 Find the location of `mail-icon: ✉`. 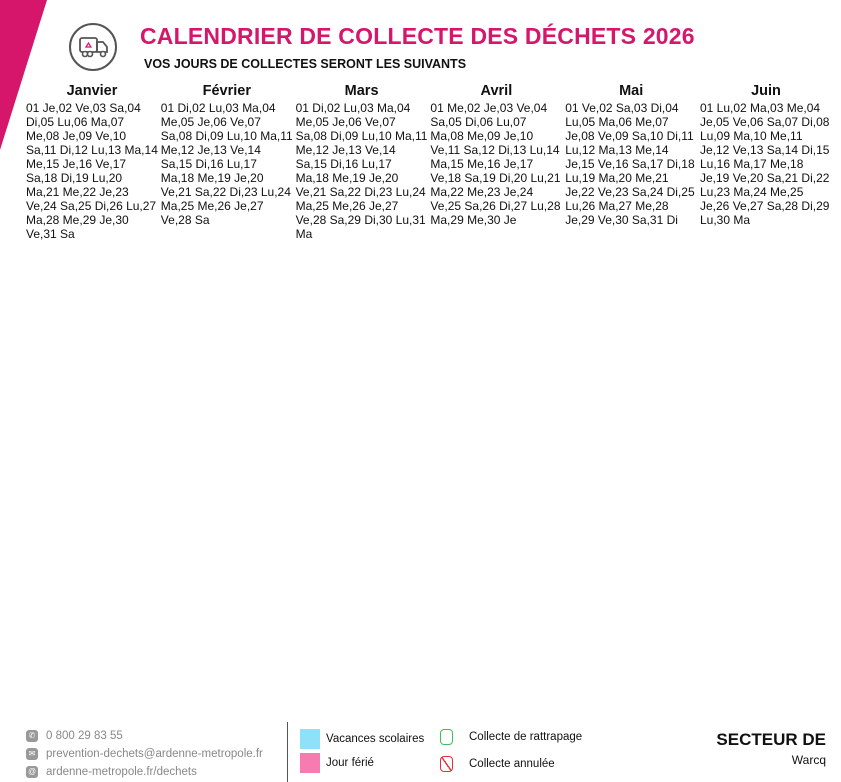

mail-icon: ✉ is located at coordinates (32, 754).